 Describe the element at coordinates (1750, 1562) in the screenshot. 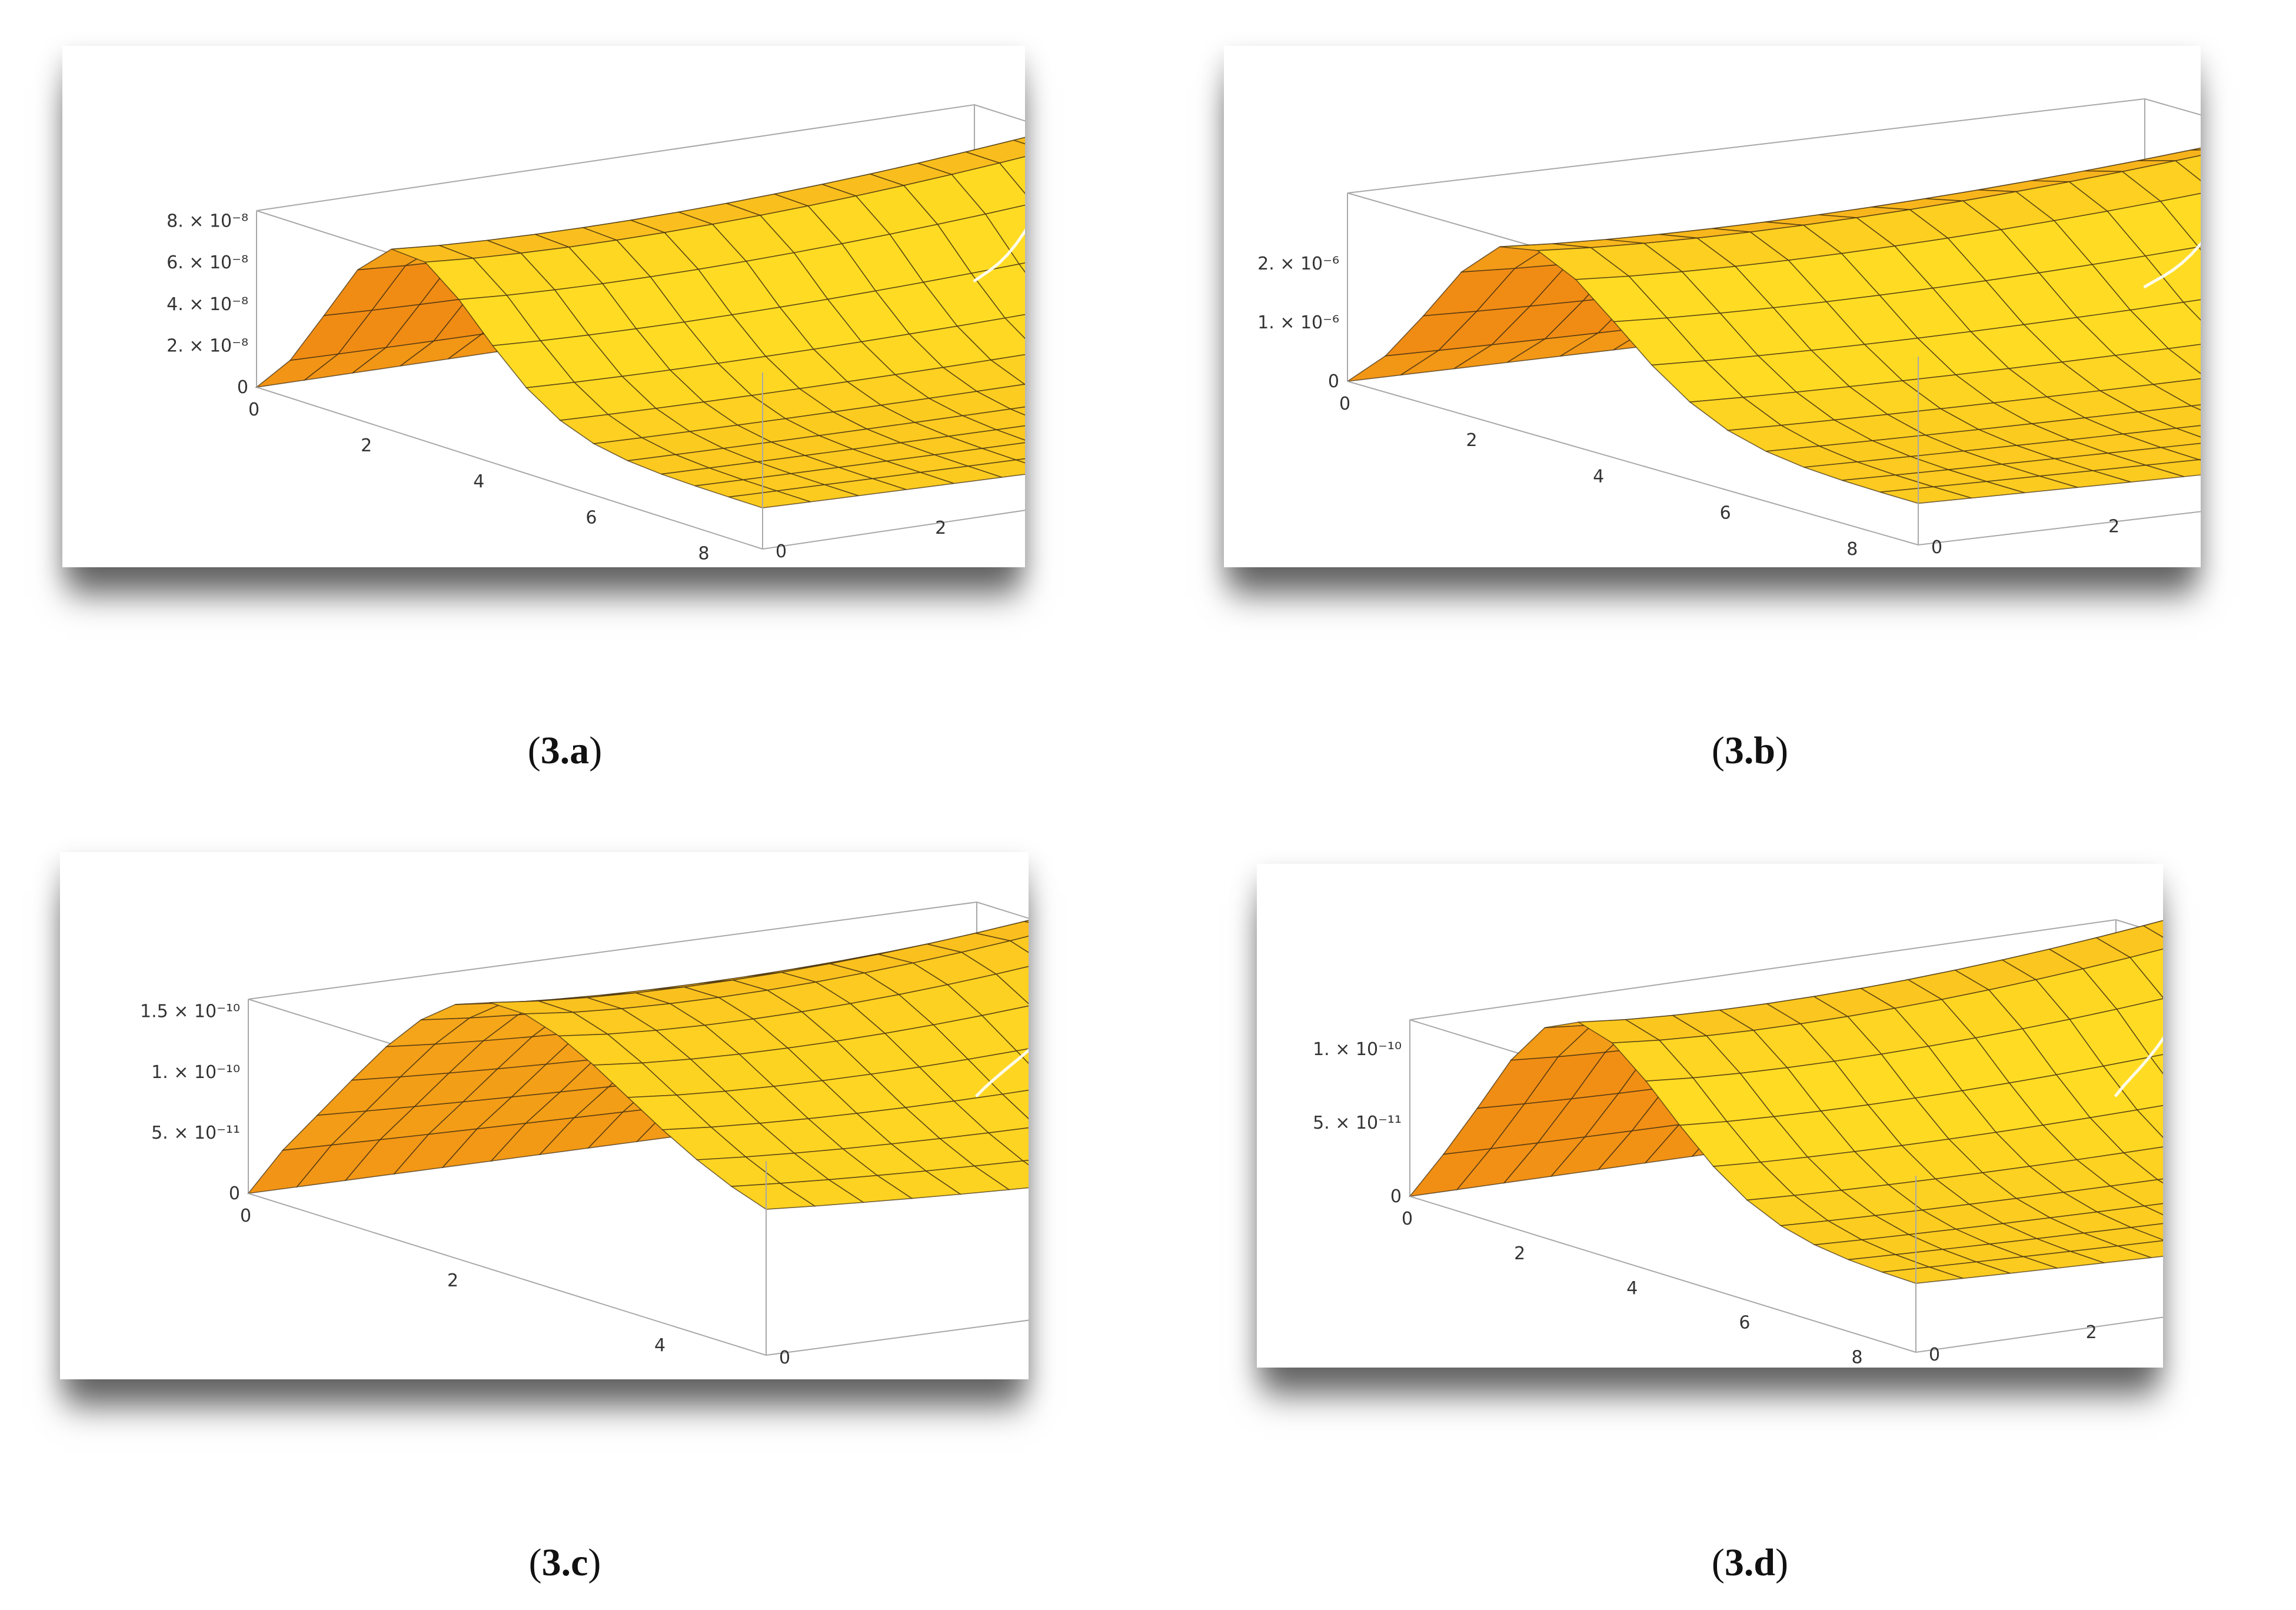

I see `caption-3d: (3.d)` at that location.